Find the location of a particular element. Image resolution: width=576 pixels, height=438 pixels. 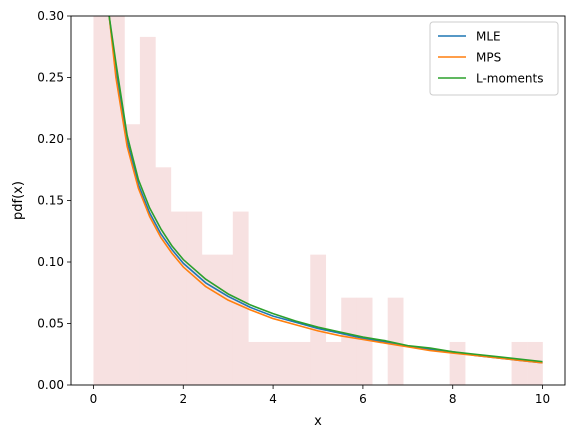

y-tick-label: 0.30 is located at coordinates (50, 16).